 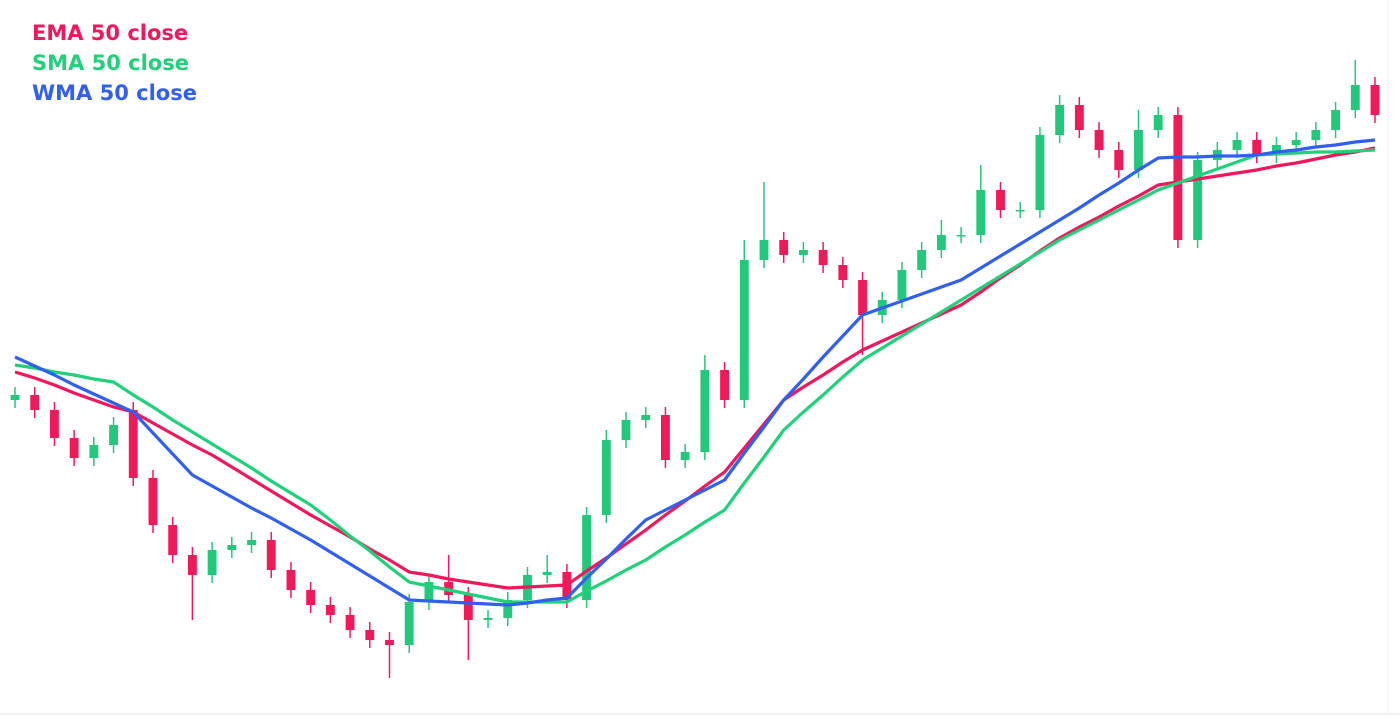 What do you see at coordinates (110, 33) in the screenshot?
I see `legend-entry: EMA 50 close` at bounding box center [110, 33].